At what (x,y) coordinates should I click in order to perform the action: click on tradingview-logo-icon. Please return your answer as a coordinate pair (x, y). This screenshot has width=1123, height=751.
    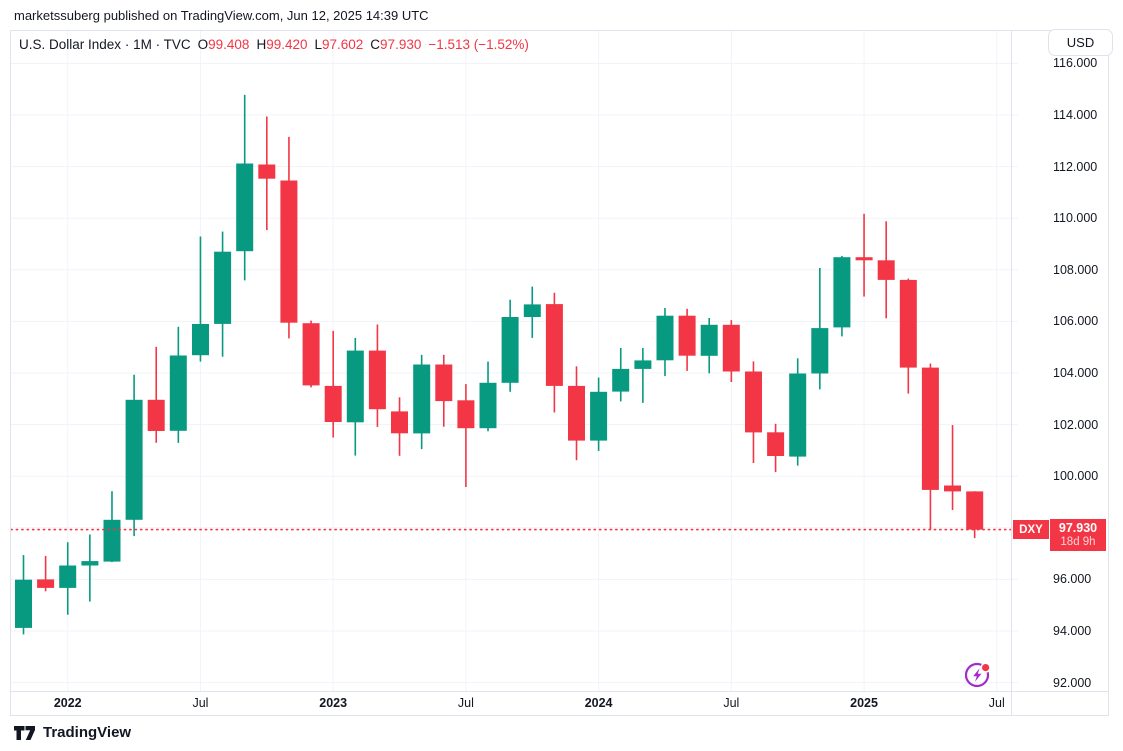
    Looking at the image, I should click on (24, 732).